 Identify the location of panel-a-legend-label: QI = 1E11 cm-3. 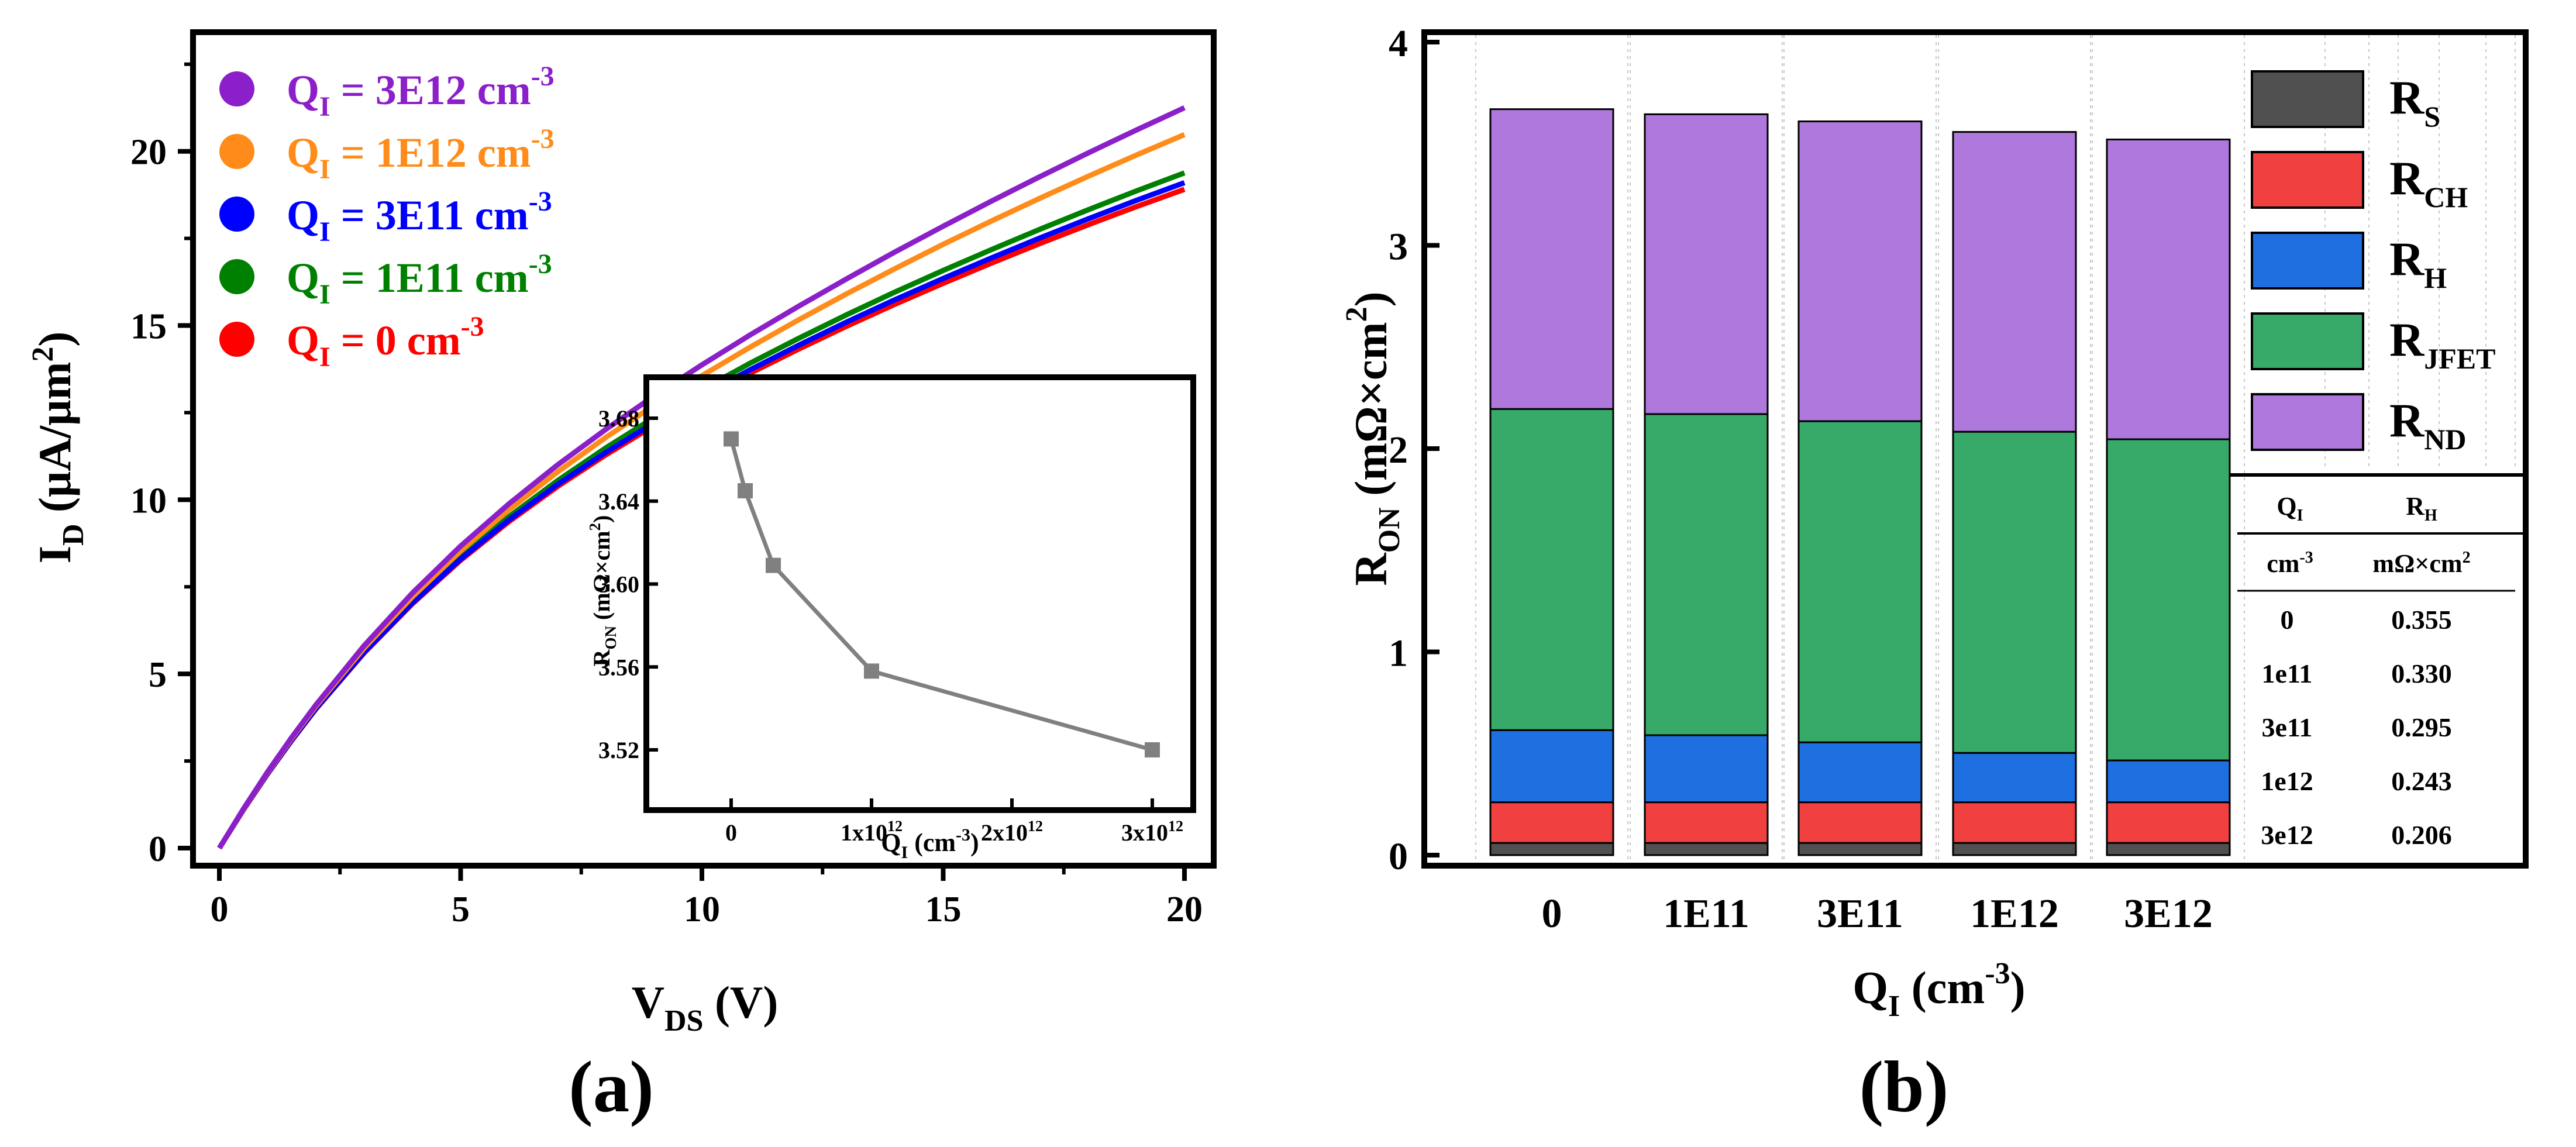
(419, 279).